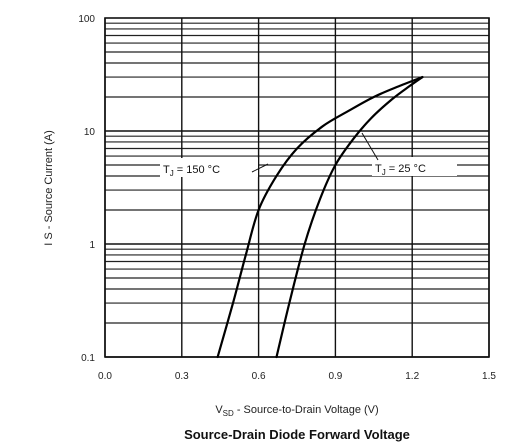  I want to click on svg-text: TJ = 25 °C, so click(400, 170).